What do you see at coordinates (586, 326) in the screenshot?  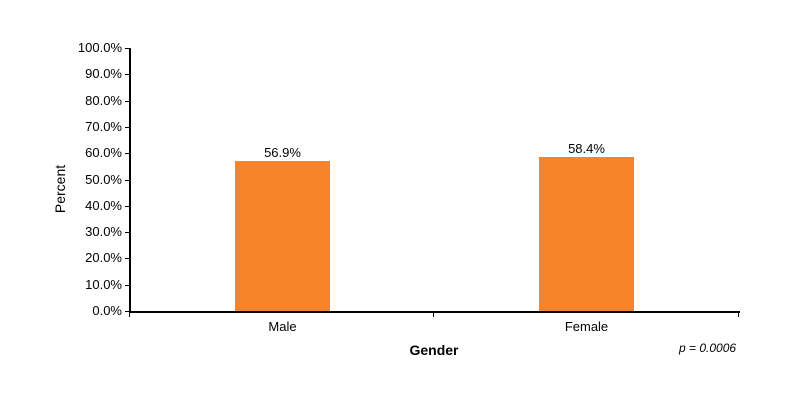 I see `x-tick-label: Female` at bounding box center [586, 326].